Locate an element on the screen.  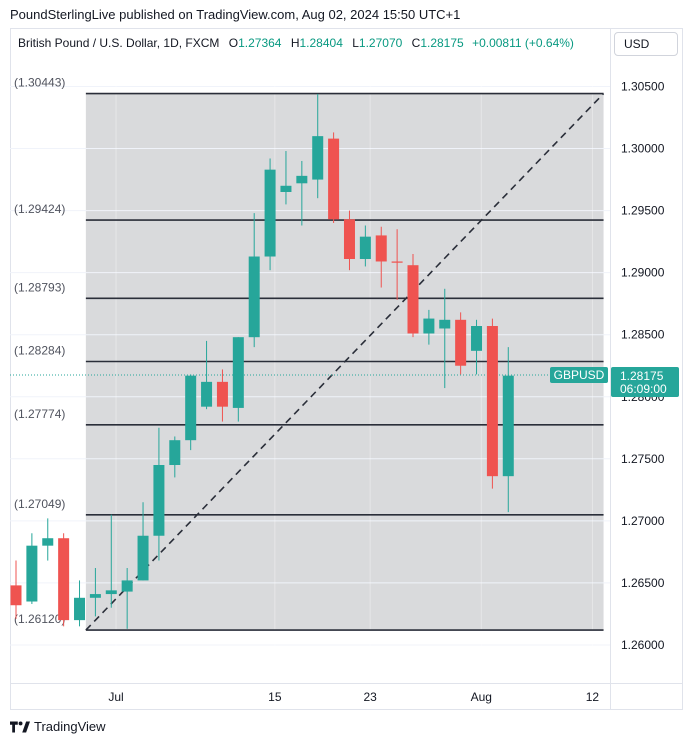
tradingview-brand: TradingView is located at coordinates (70, 726).